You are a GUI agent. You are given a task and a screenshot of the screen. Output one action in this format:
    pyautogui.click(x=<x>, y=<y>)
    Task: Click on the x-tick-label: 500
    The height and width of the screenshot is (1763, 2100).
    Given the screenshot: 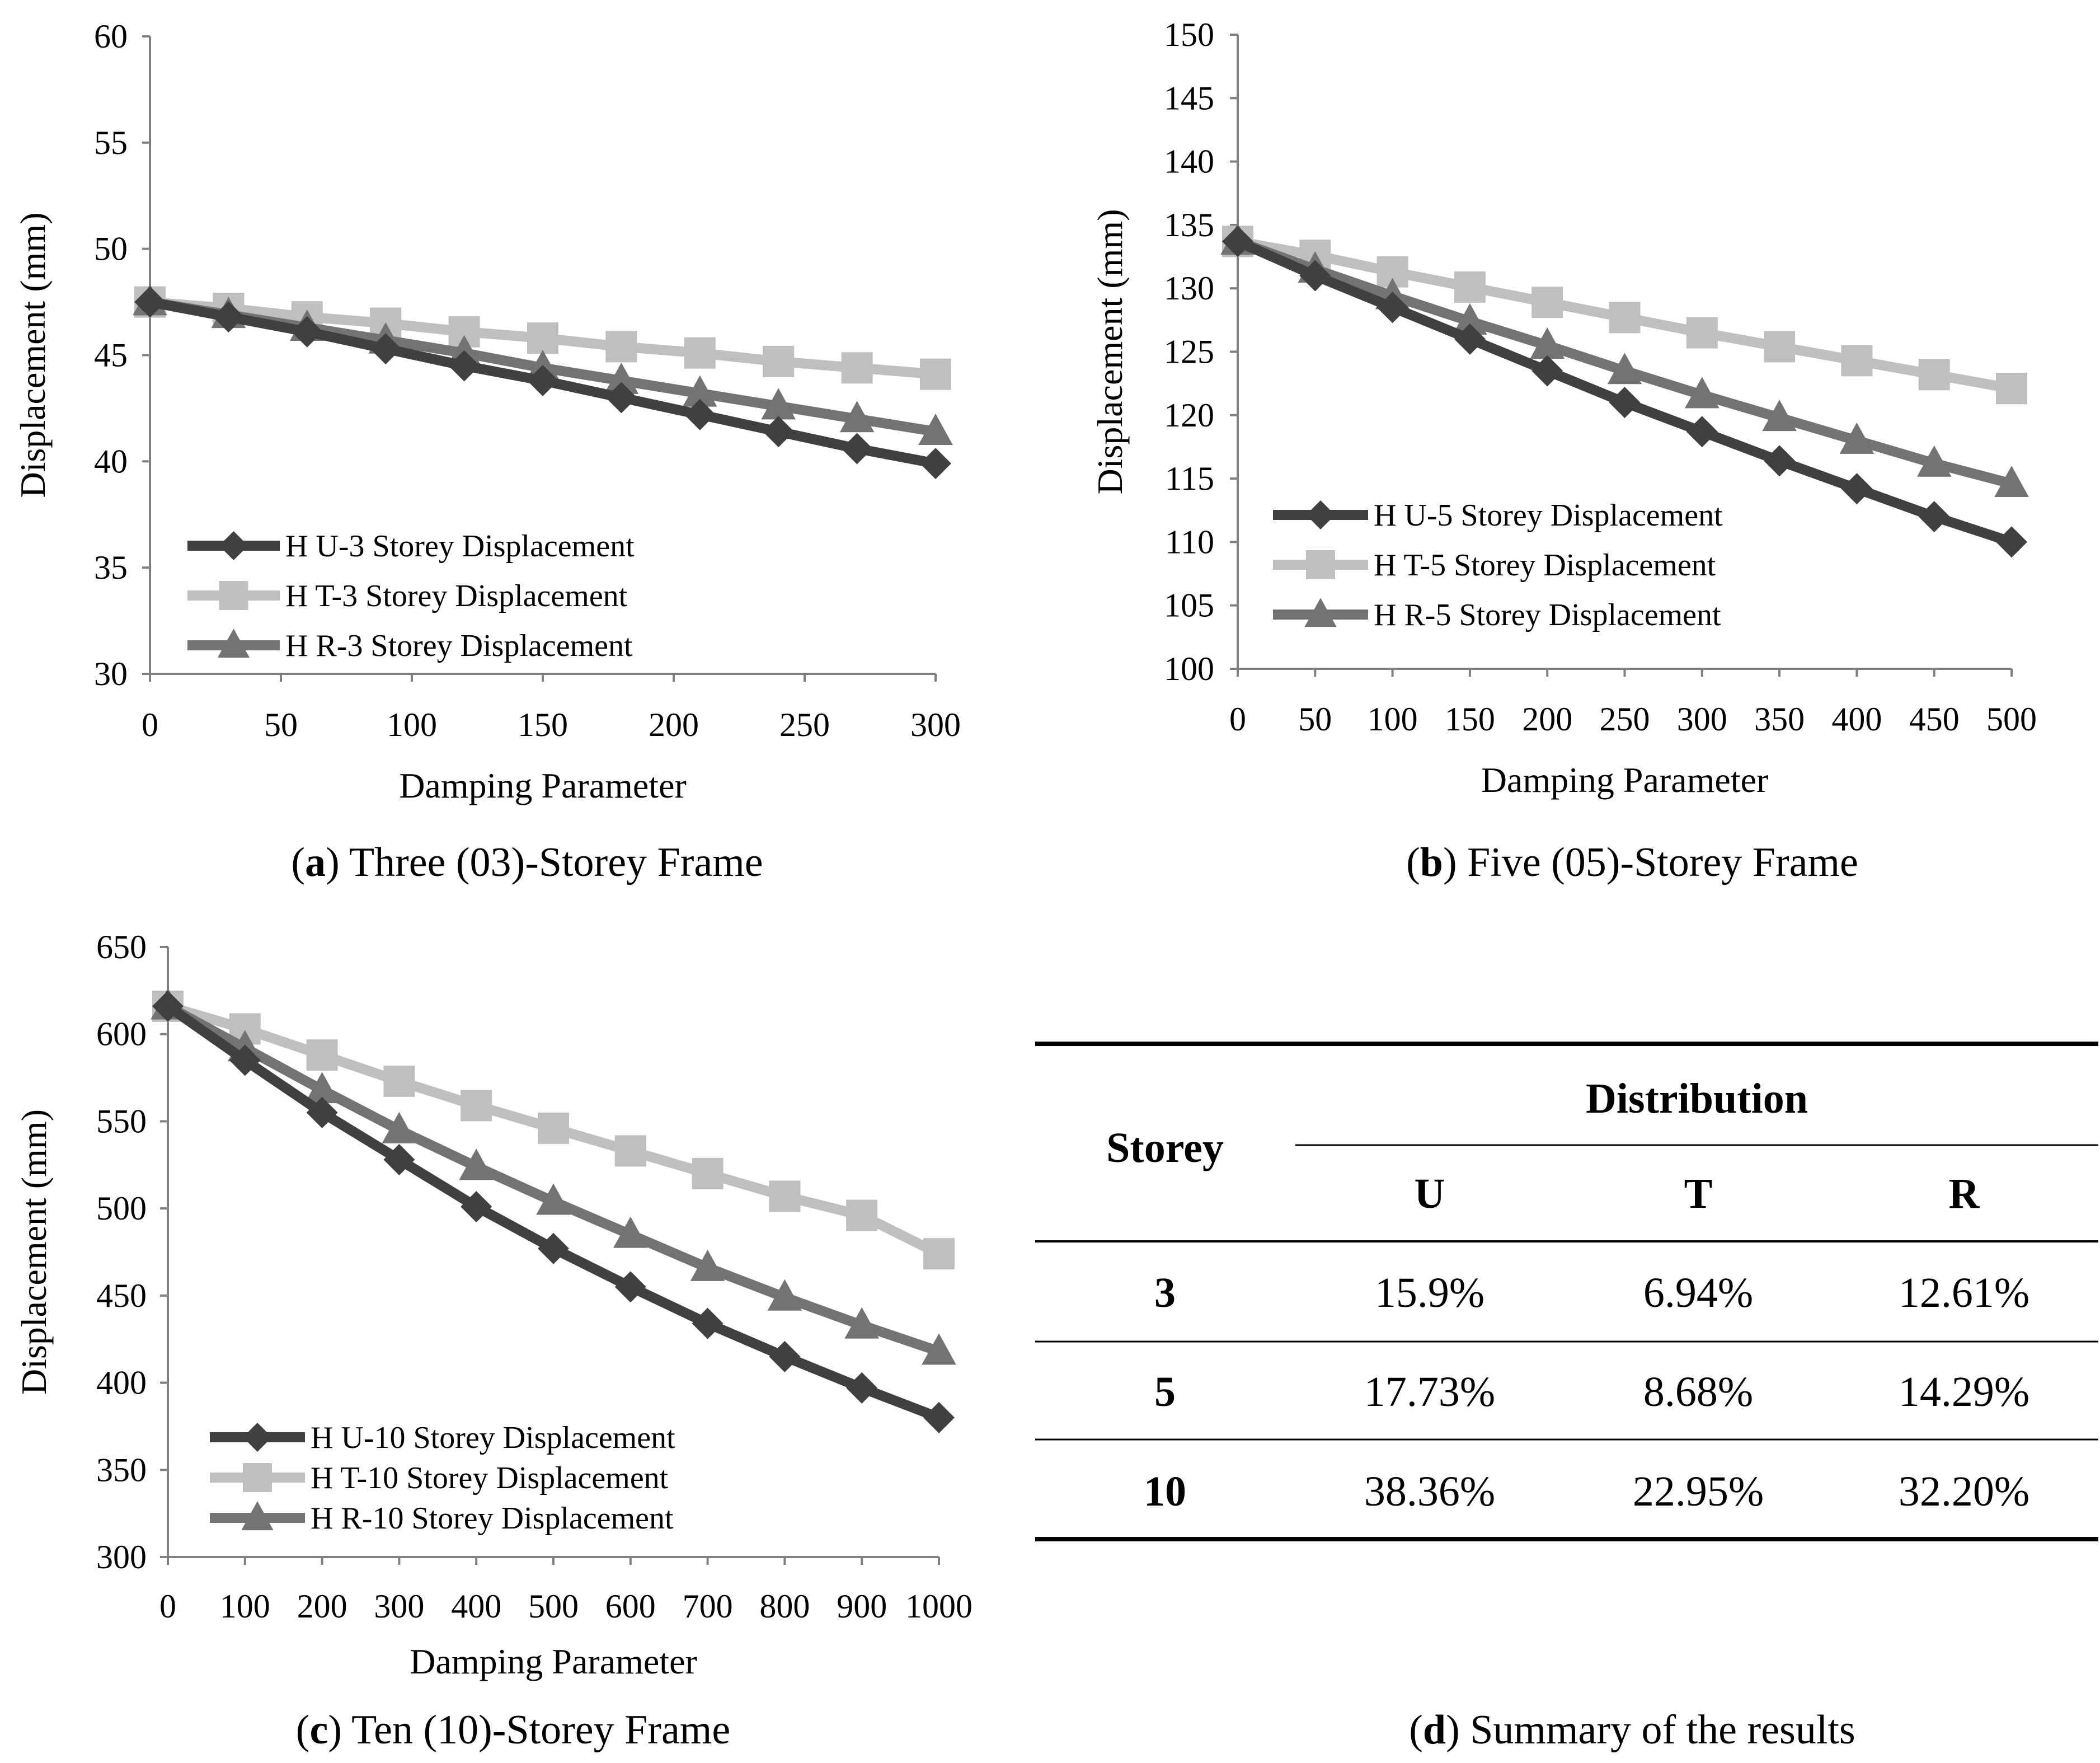 What is the action you would take?
    pyautogui.click(x=2011, y=719)
    